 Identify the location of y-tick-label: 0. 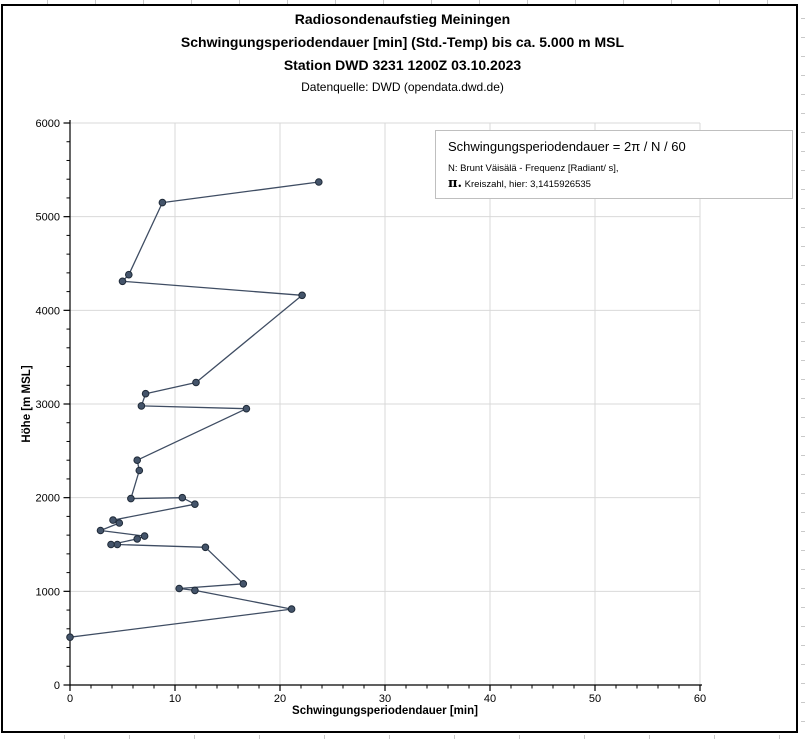
(57, 686).